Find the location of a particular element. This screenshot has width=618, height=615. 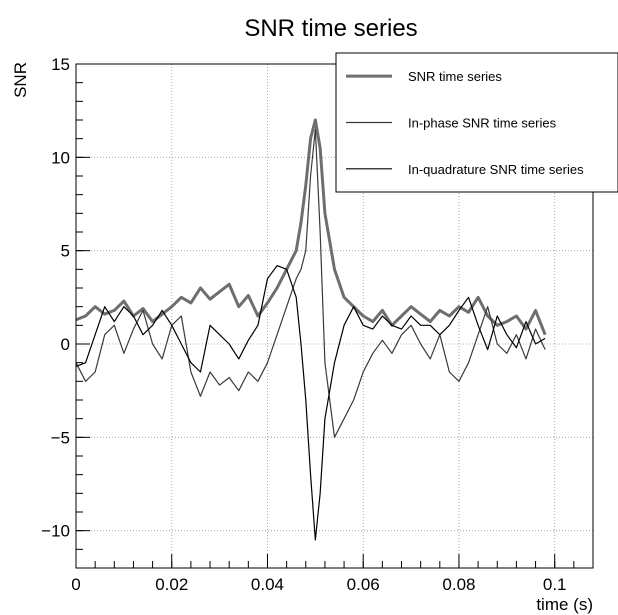

y-tick-label: 15 is located at coordinates (60, 64).